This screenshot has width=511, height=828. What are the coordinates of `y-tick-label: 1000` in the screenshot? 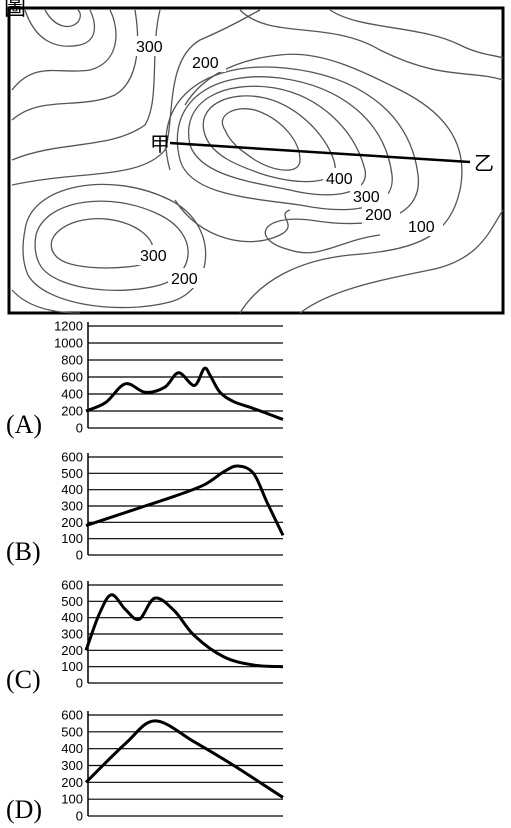 It's located at (68, 343).